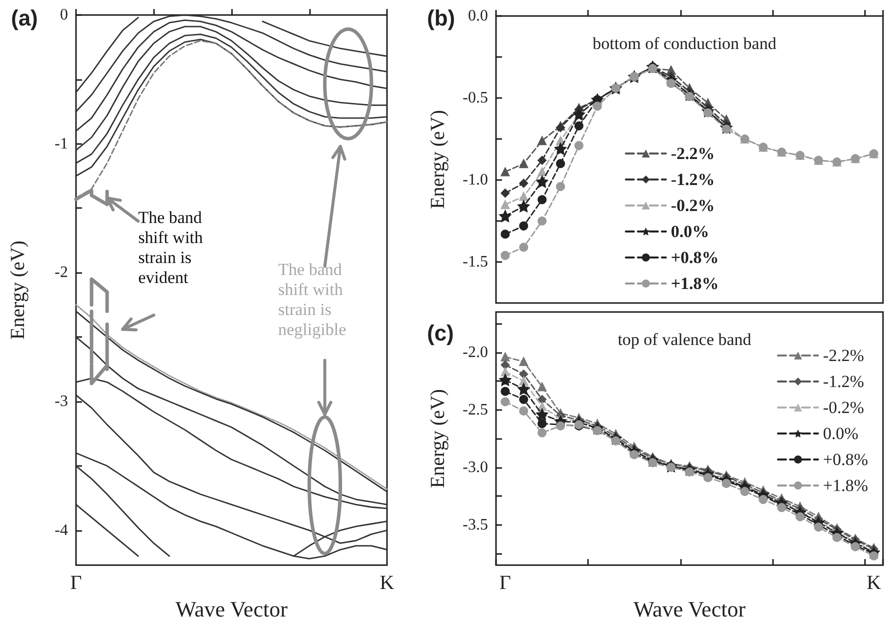  I want to click on y-tick-label: -1.0, so click(475, 180).